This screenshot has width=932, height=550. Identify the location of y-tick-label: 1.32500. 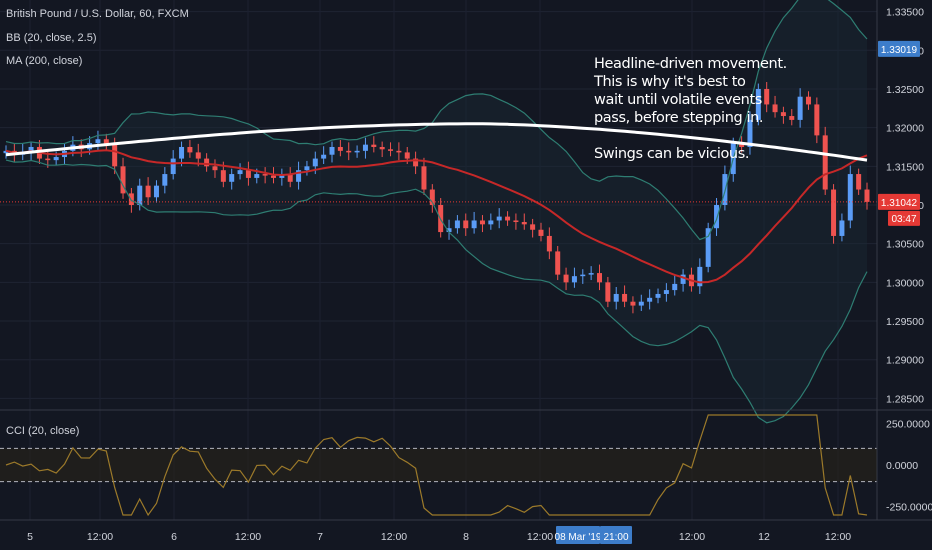
(905, 90).